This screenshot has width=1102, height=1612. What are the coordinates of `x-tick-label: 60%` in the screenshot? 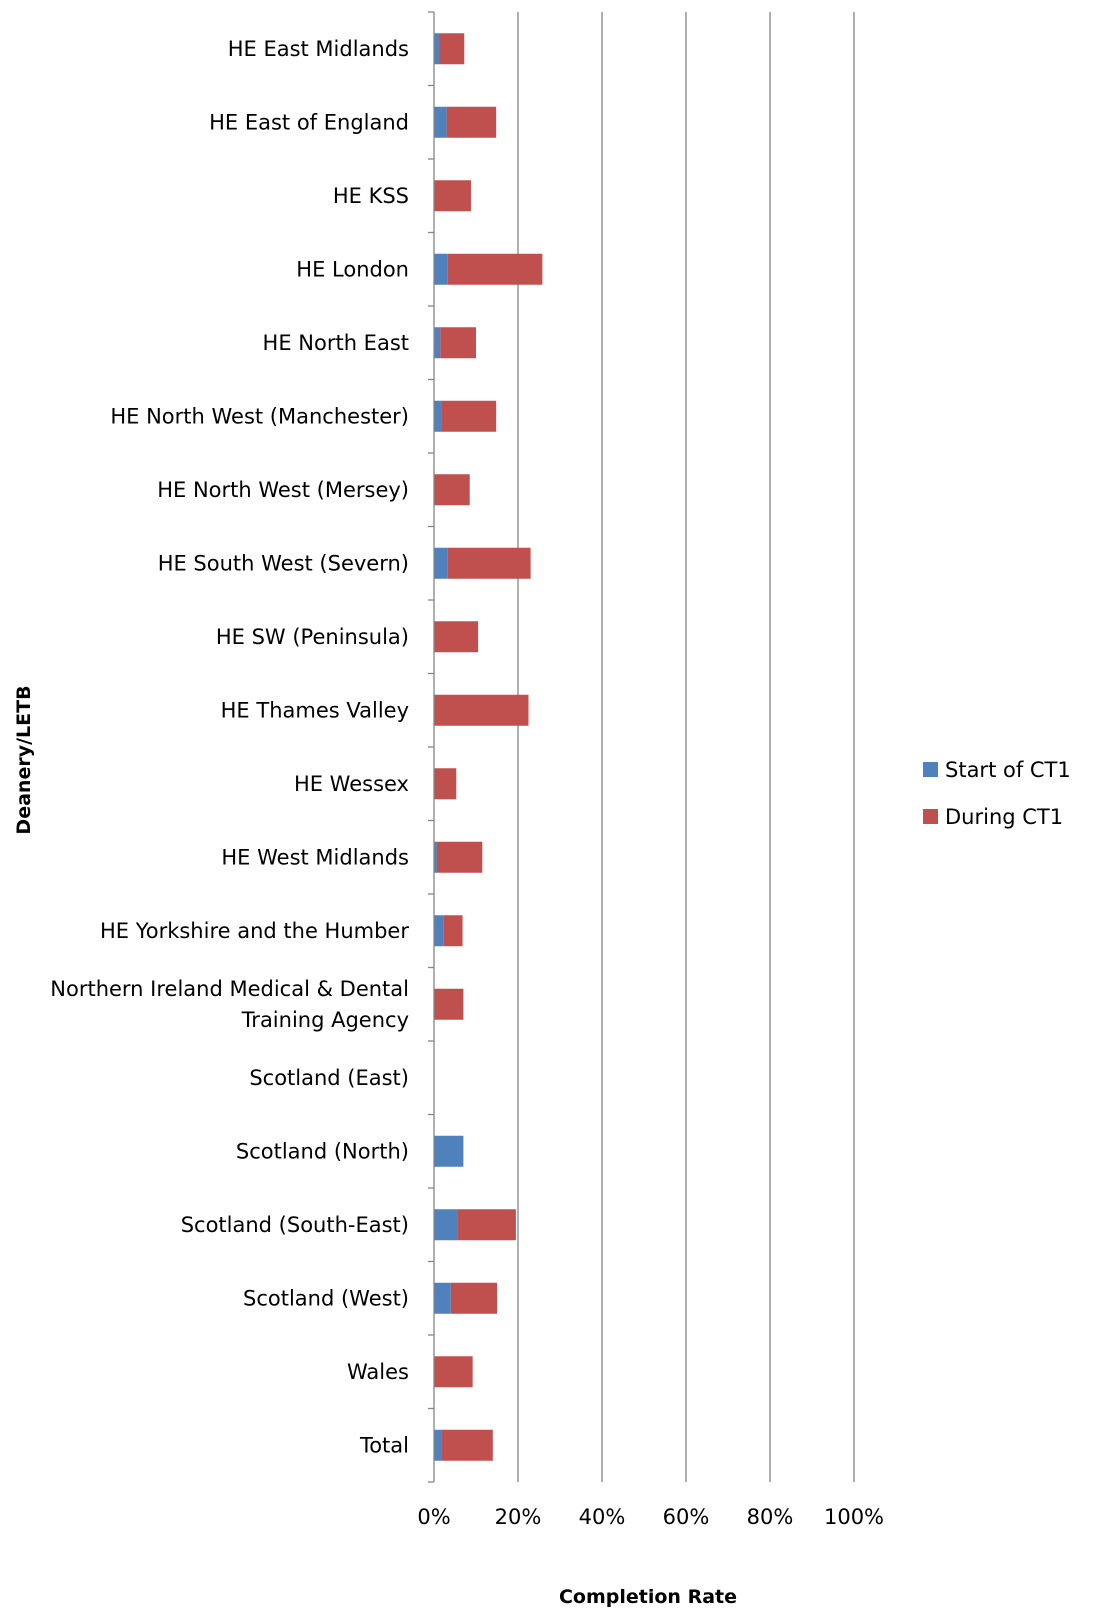 It's located at (686, 1517).